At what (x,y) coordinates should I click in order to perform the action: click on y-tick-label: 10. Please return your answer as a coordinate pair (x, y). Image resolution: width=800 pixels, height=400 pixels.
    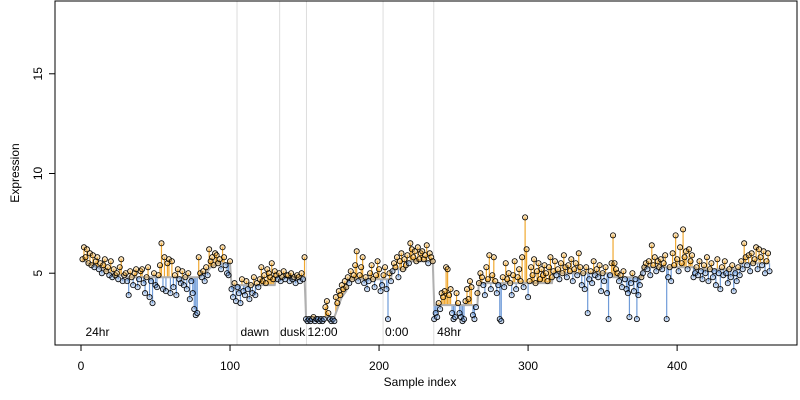
    Looking at the image, I should click on (38, 174).